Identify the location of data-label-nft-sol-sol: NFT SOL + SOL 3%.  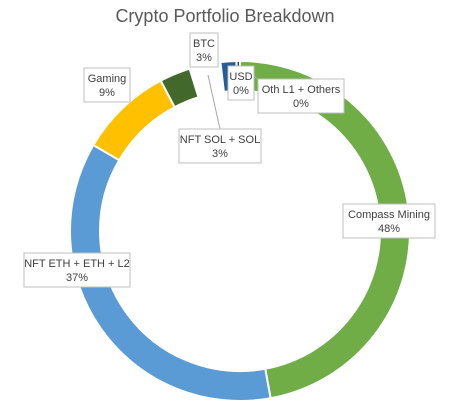
(220, 146).